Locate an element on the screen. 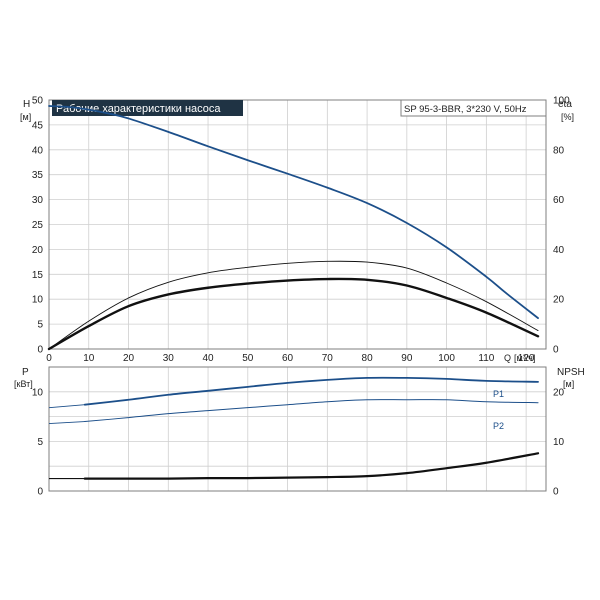 This screenshot has width=600, height=600. eta-tick-label: 40 is located at coordinates (559, 250).